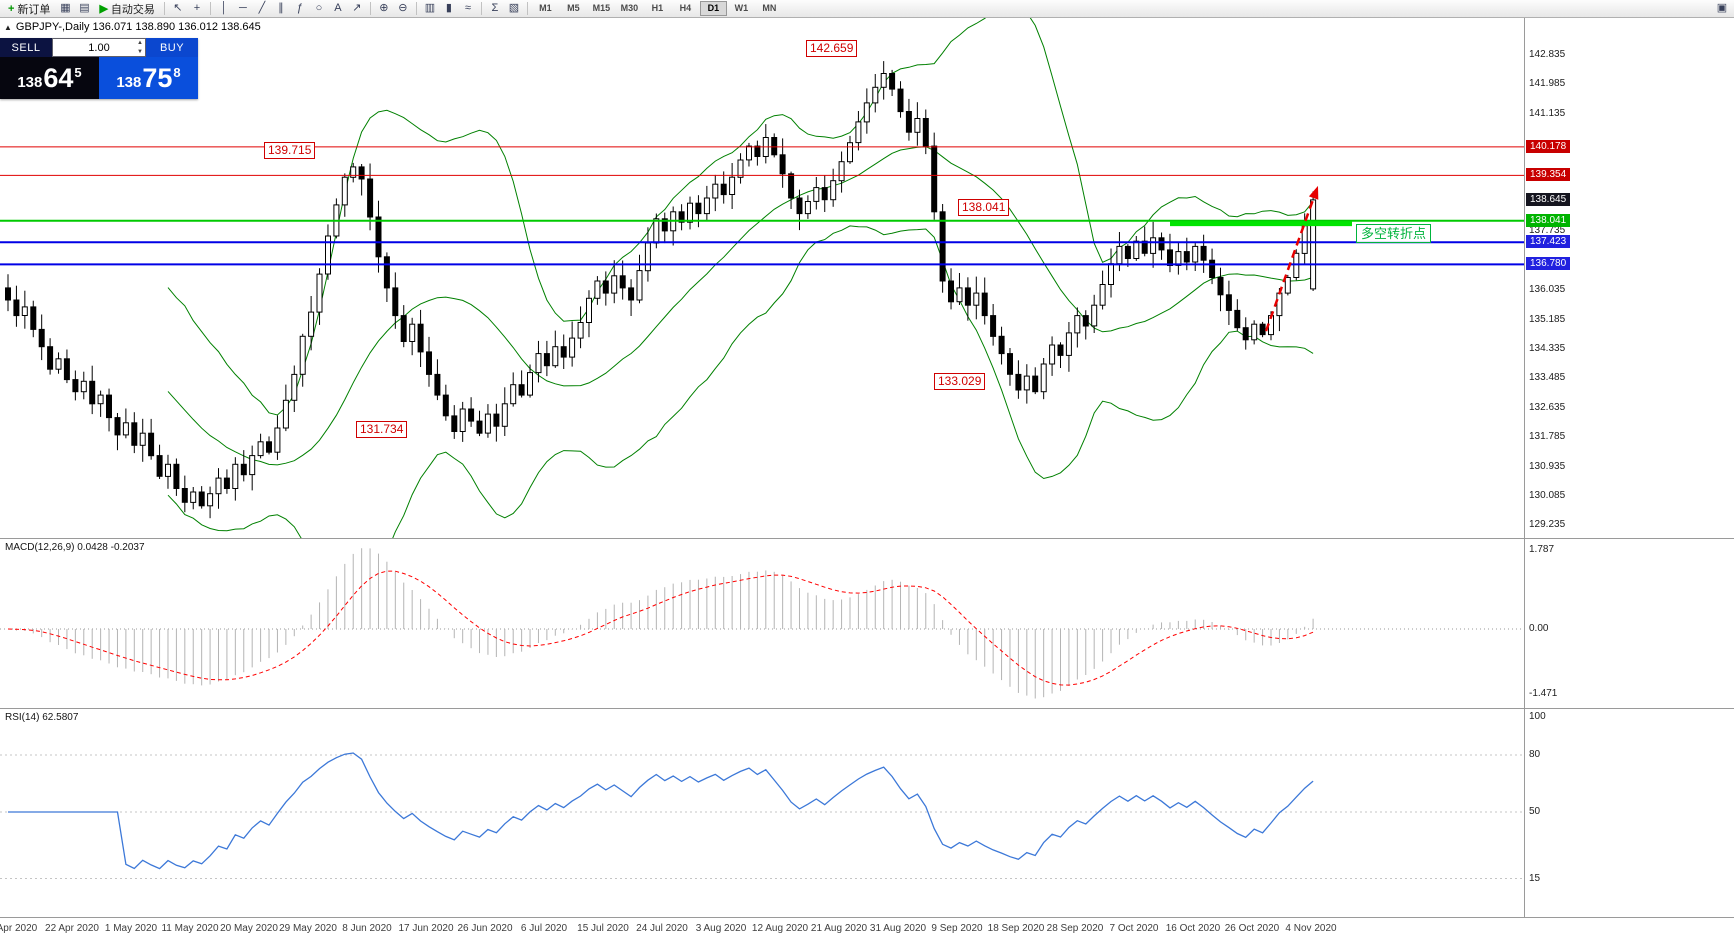 This screenshot has width=1734, height=939. I want to click on timeframe-w1: W1, so click(741, 8).